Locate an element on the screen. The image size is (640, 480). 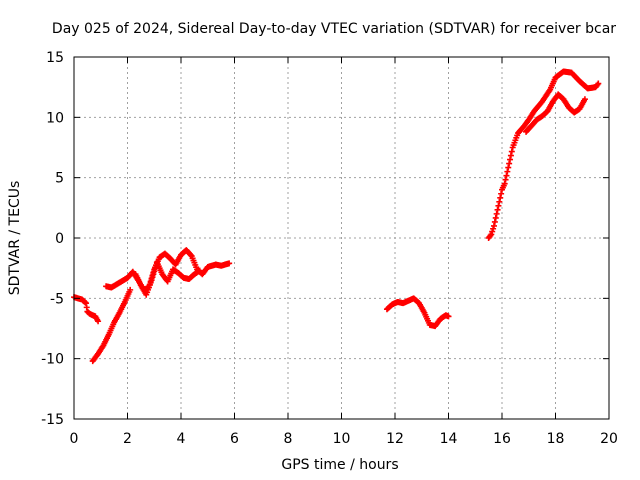
x-tick-label: 6 is located at coordinates (234, 439).